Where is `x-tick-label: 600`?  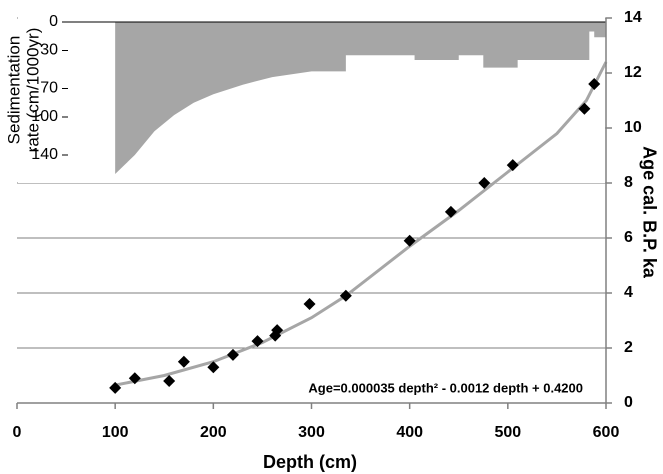 x-tick-label: 600 is located at coordinates (606, 432).